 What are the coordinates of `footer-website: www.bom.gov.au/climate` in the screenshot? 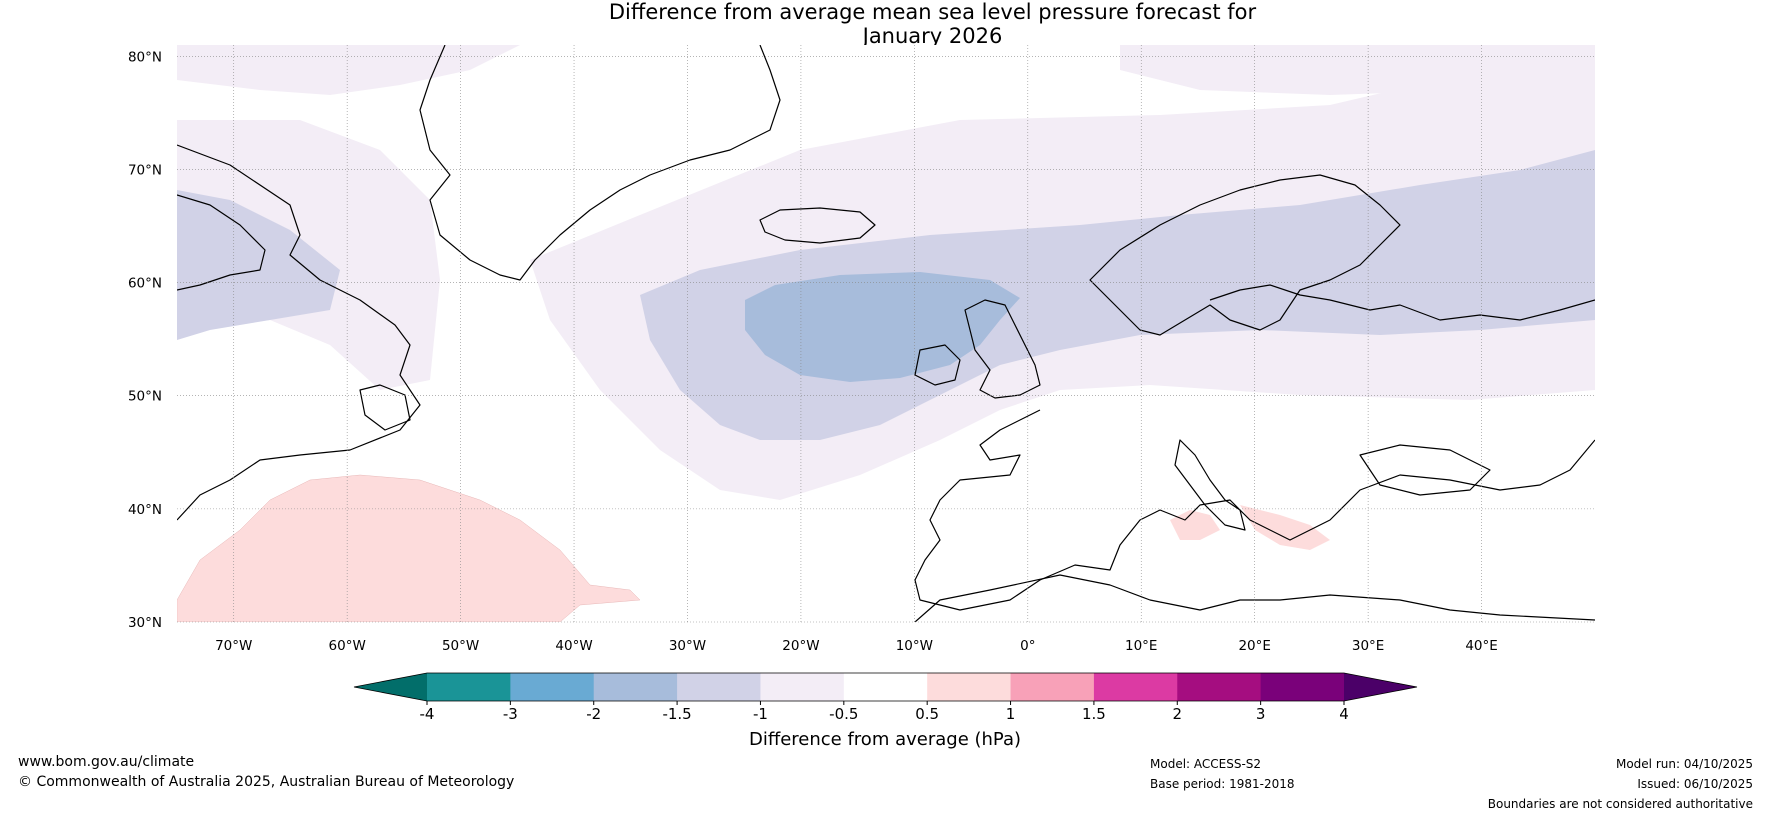 It's located at (106, 762).